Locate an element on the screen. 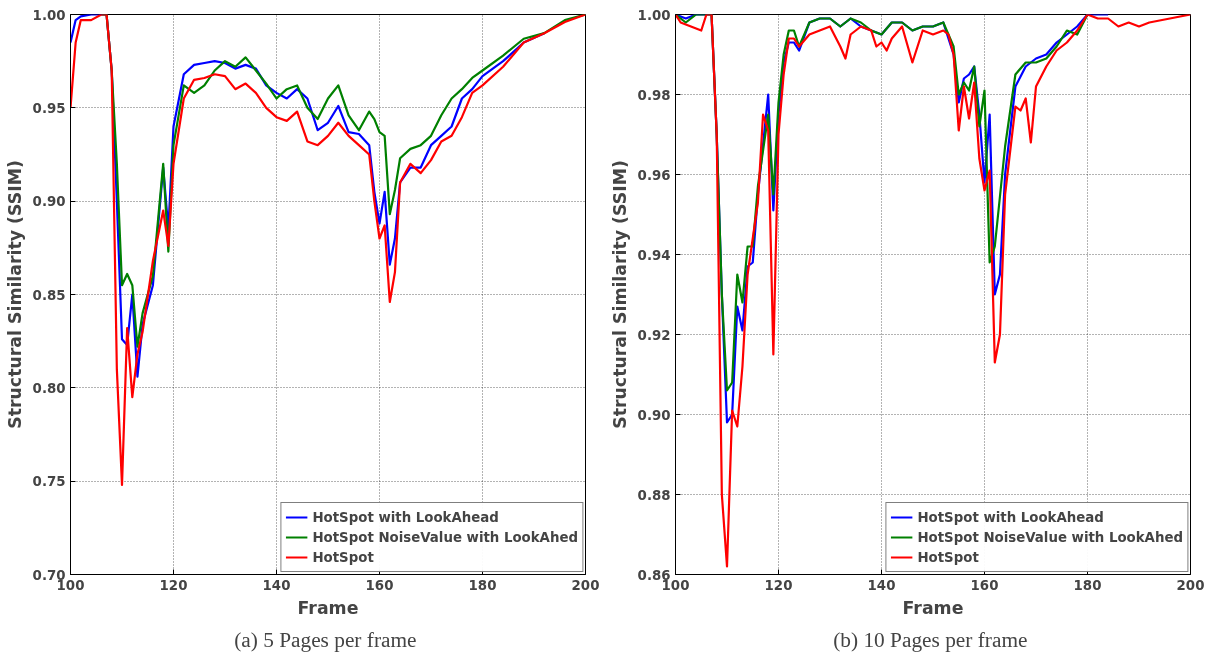 The width and height of the screenshot is (1210, 660). y-tick-label: 0.85 is located at coordinates (49, 295).